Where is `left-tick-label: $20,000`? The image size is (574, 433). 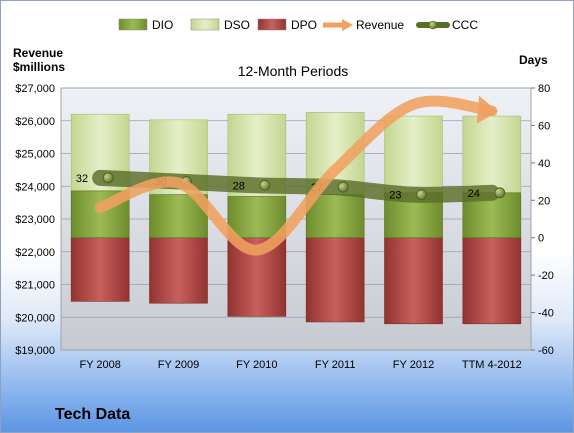
left-tick-label: $20,000 is located at coordinates (35, 318).